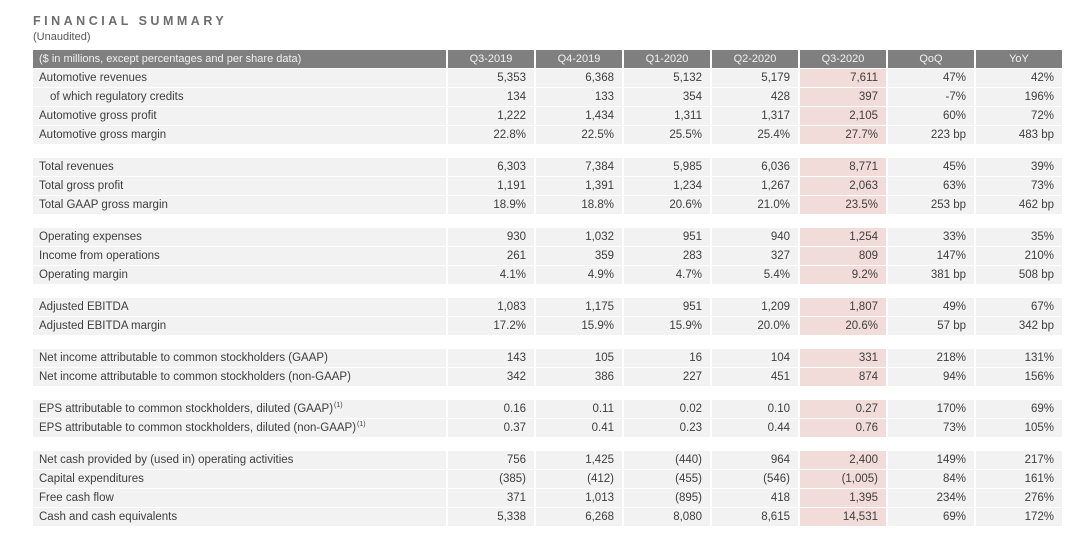 This screenshot has width=1080, height=546. I want to click on row-label: Income from operations, so click(239, 256).